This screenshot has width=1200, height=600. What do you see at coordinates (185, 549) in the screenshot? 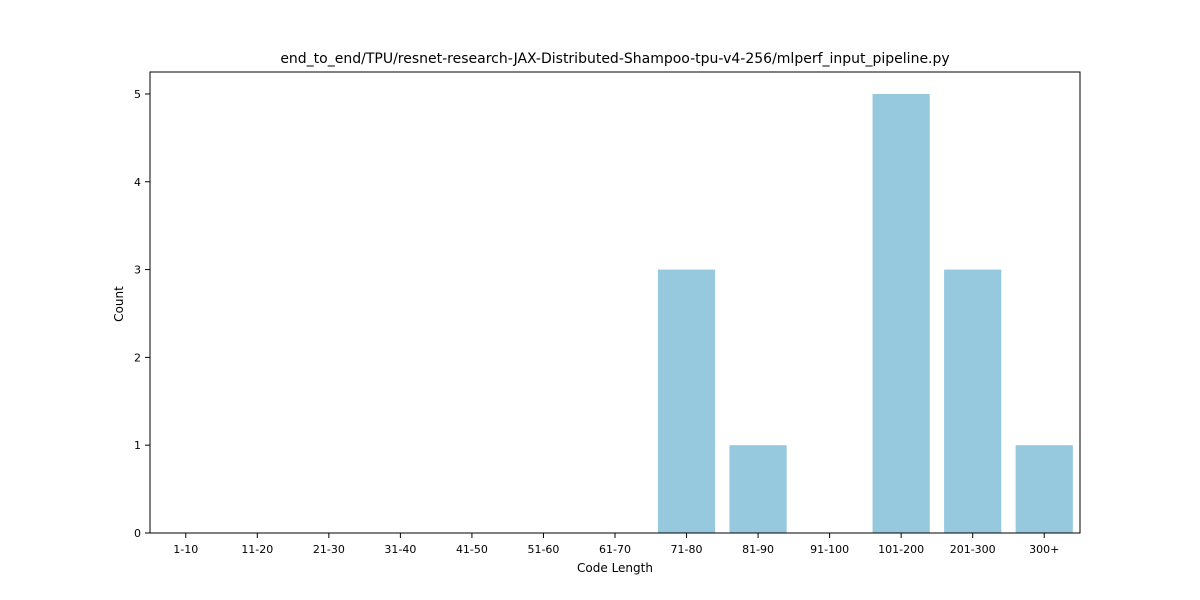
I see `x-tick-label: 1-10` at bounding box center [185, 549].